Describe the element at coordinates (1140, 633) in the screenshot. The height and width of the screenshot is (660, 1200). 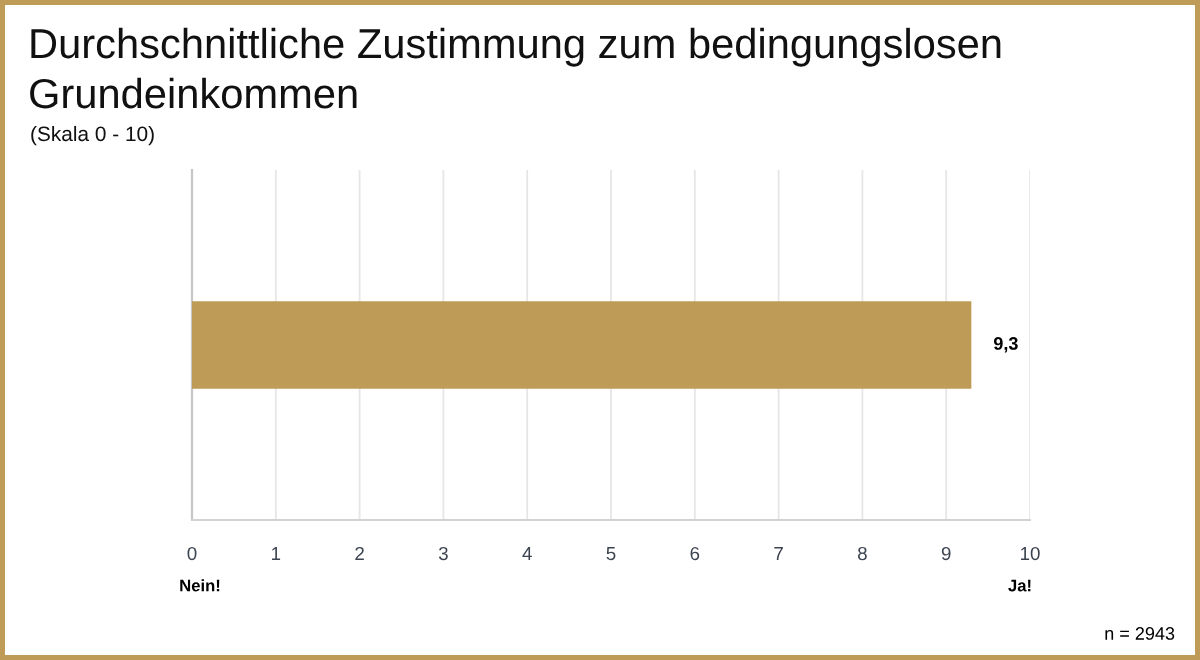
I see `text: n = 2943` at that location.